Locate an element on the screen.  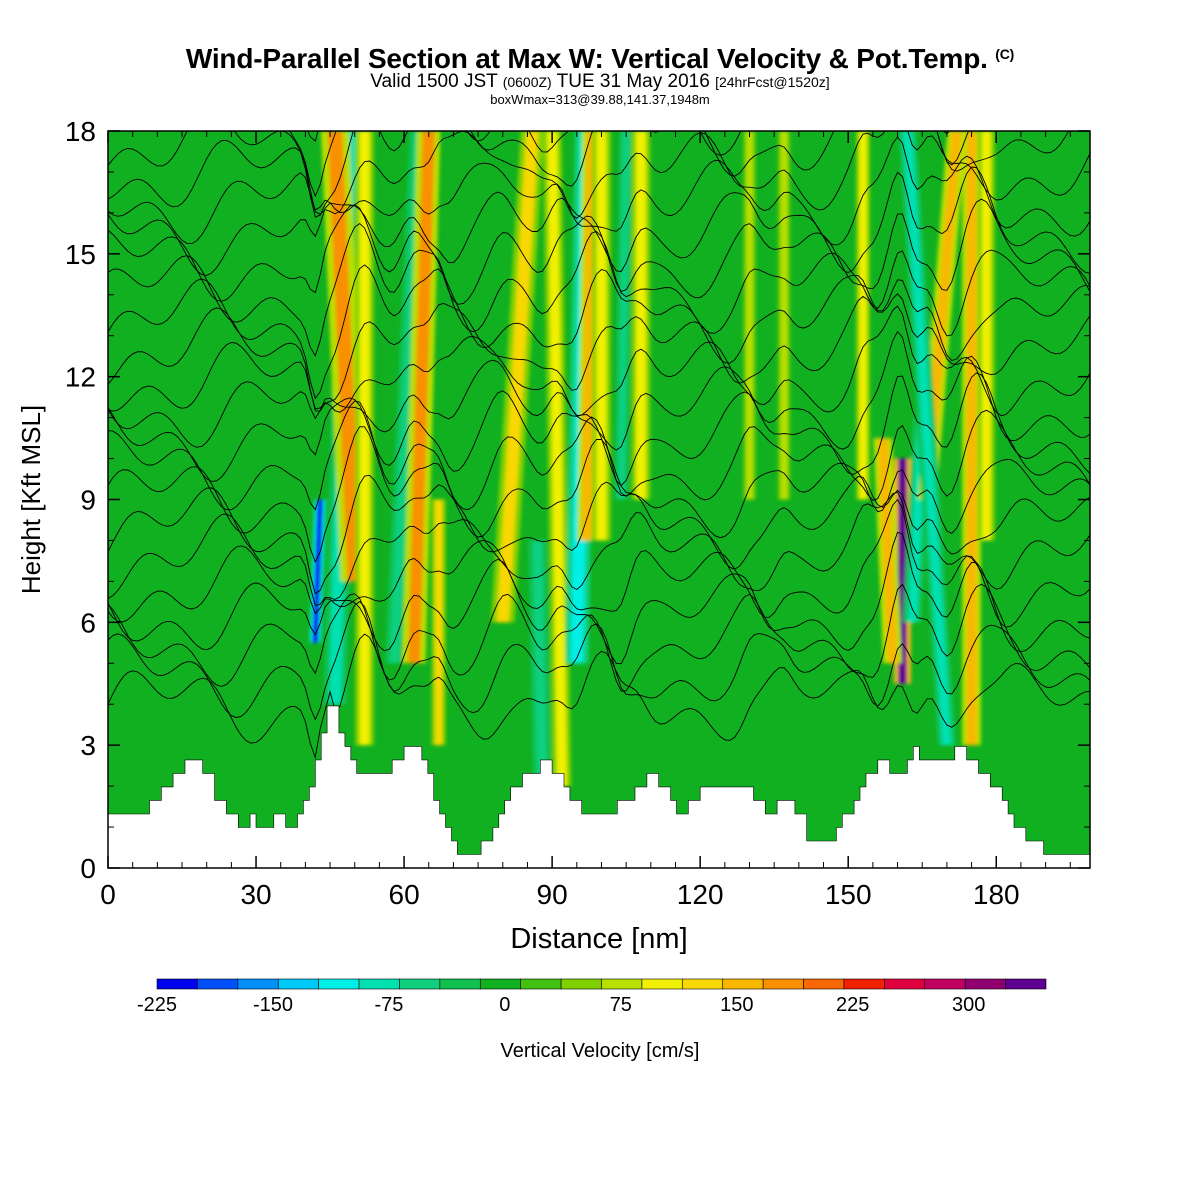
colorbar-tick-labels: -225 -150 -75 0 75 150 225 300 is located at coordinates (561, 1005).